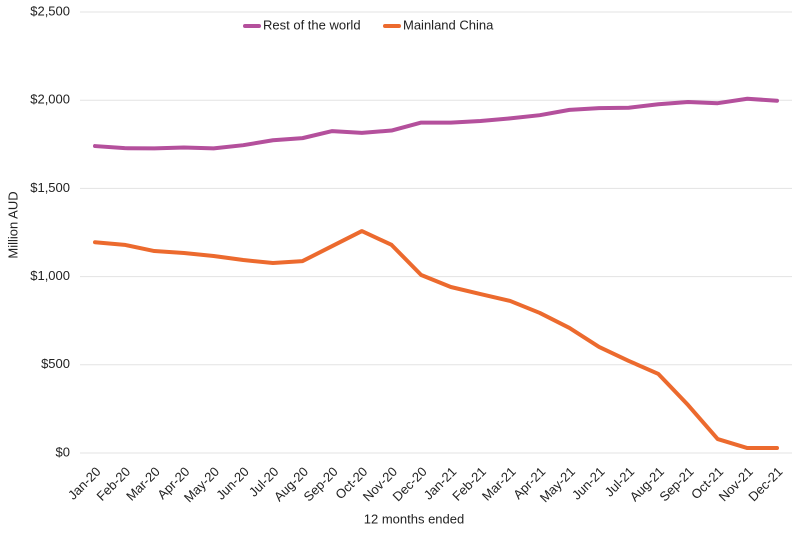 This screenshot has width=800, height=536. What do you see at coordinates (50, 275) in the screenshot?
I see `y-tick-label: $1,000` at bounding box center [50, 275].